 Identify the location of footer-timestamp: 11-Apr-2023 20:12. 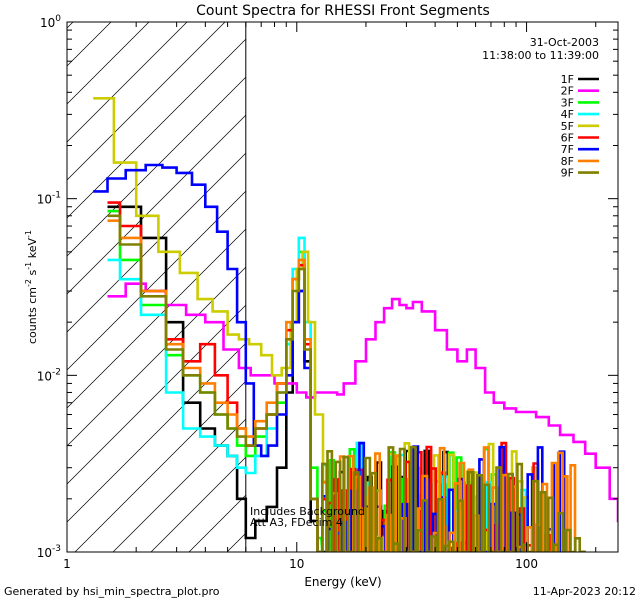
(584, 591).